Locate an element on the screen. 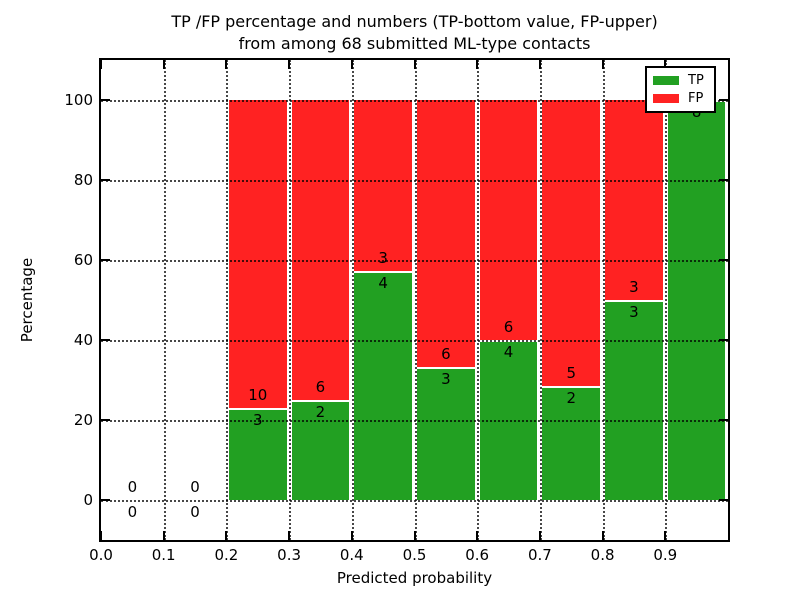 Image resolution: width=800 pixels, height=600 pixels. legend-item-fp: FP is located at coordinates (680, 98).